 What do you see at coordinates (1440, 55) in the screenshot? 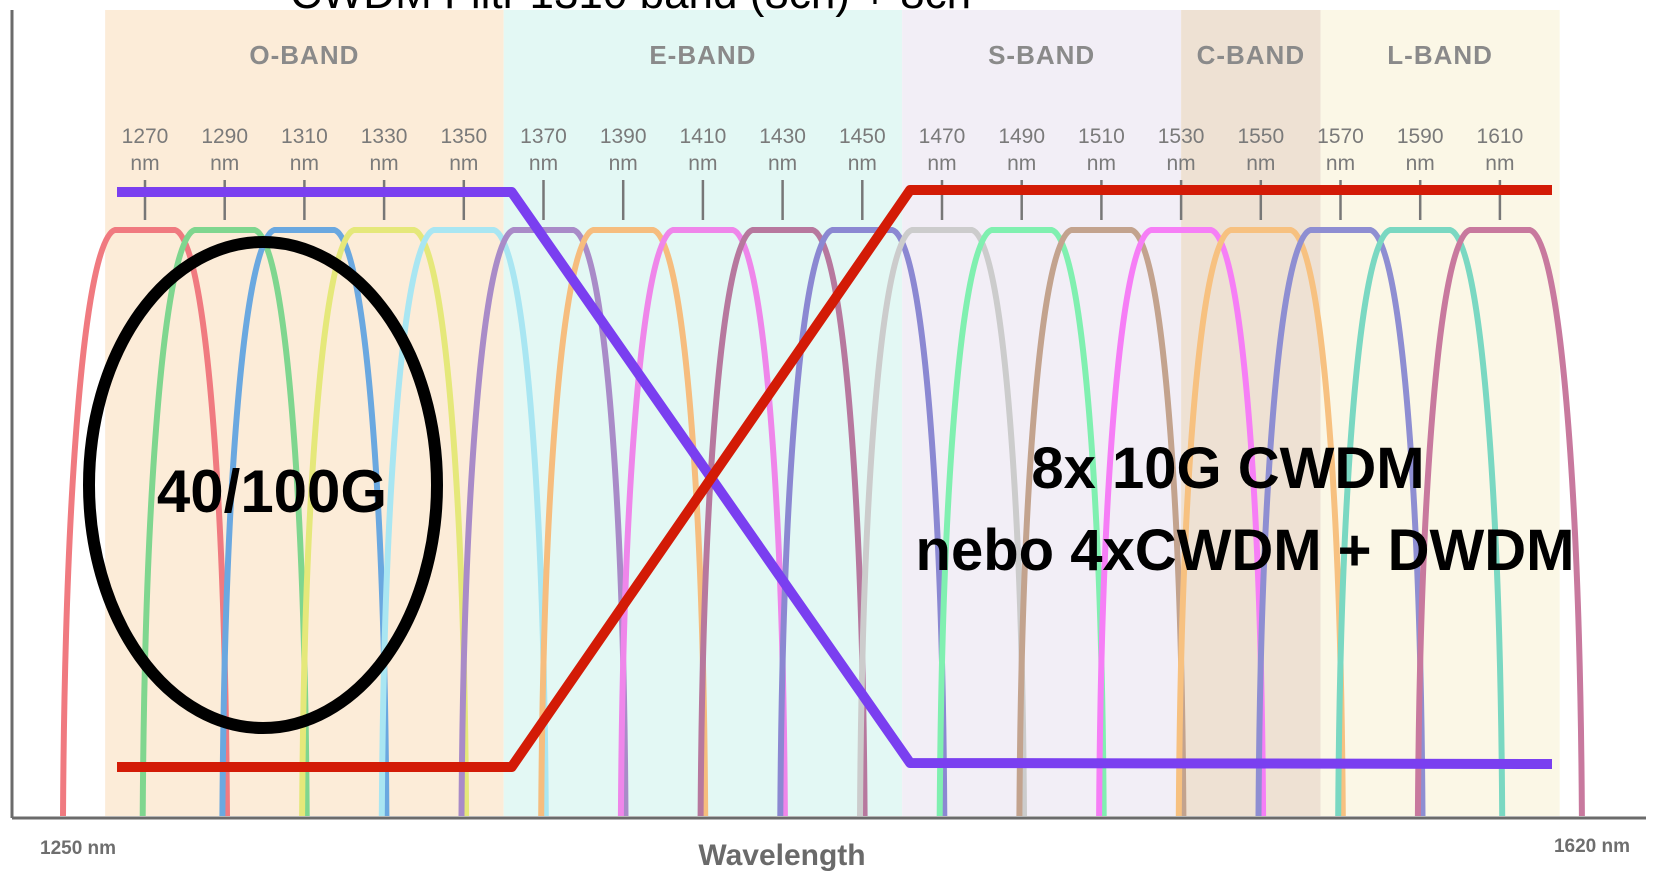
I see `band-label-l-band: L-BAND` at bounding box center [1440, 55].